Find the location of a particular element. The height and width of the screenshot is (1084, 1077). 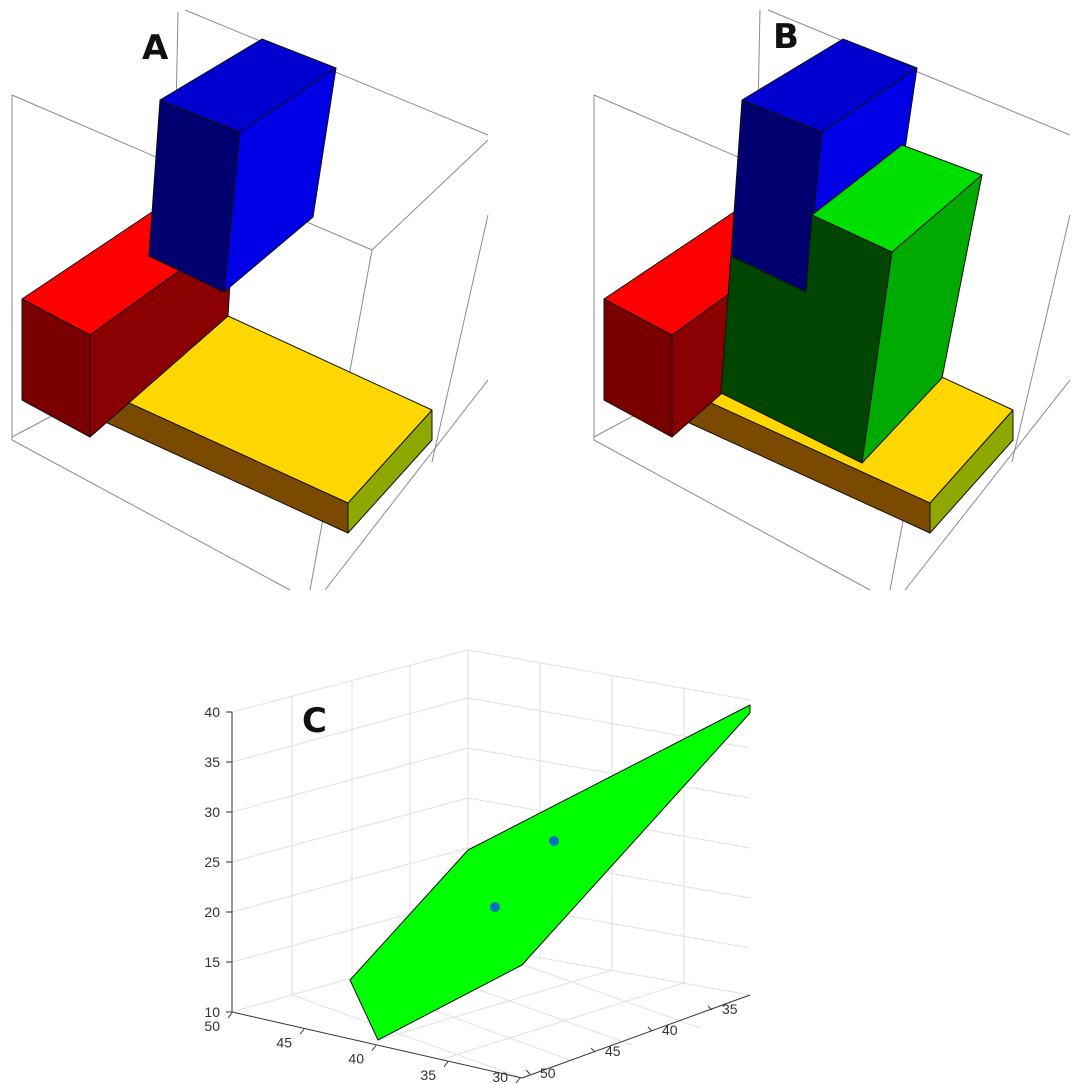

z-tick-label: 15 is located at coordinates (212, 962).